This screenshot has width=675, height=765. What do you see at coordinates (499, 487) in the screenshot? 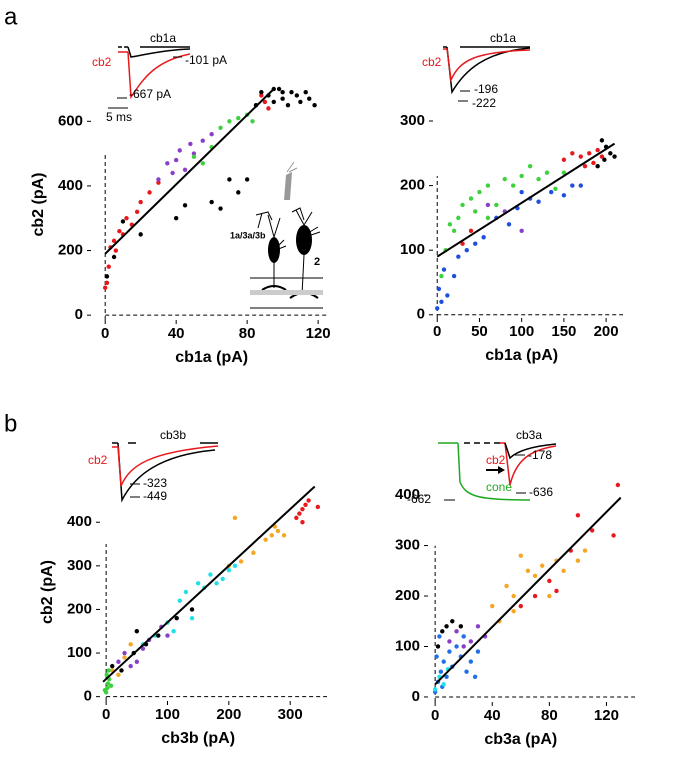
I see `annotation: cone` at bounding box center [499, 487].